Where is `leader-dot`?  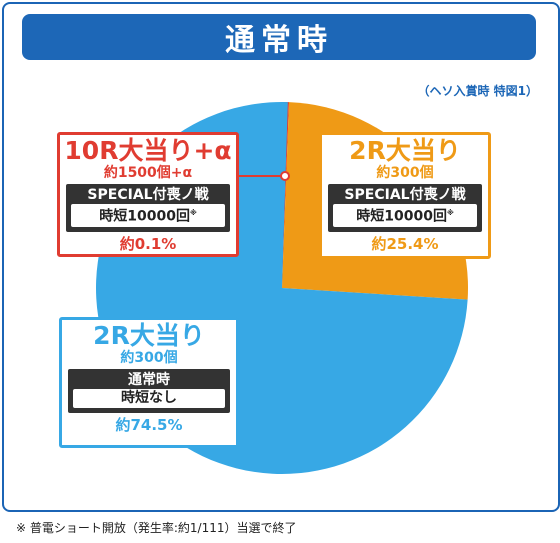 leader-dot is located at coordinates (285, 176).